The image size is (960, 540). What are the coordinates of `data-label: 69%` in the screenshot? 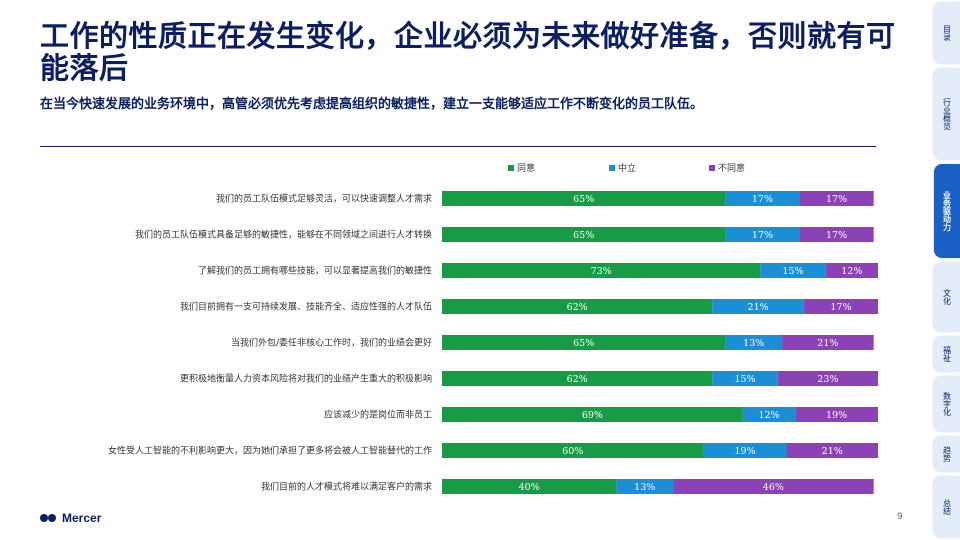 It's located at (592, 415).